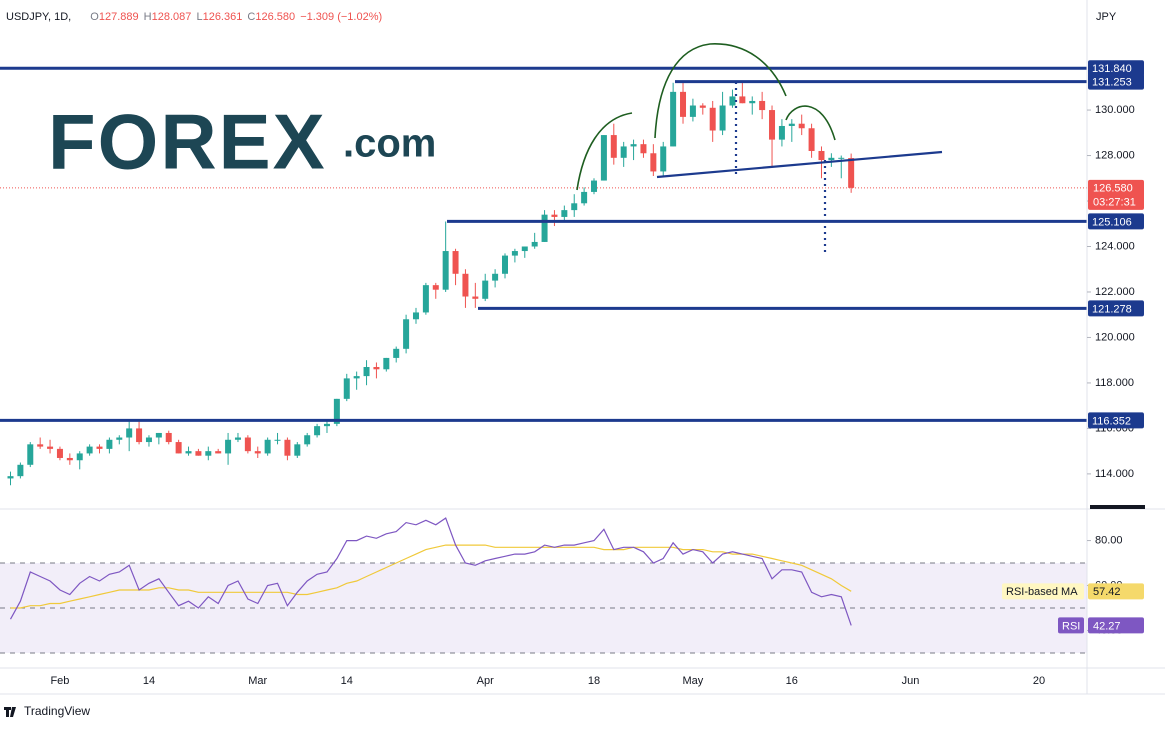 Image resolution: width=1165 pixels, height=729 pixels. I want to click on y-tick-label: 118.000, so click(1114, 383).